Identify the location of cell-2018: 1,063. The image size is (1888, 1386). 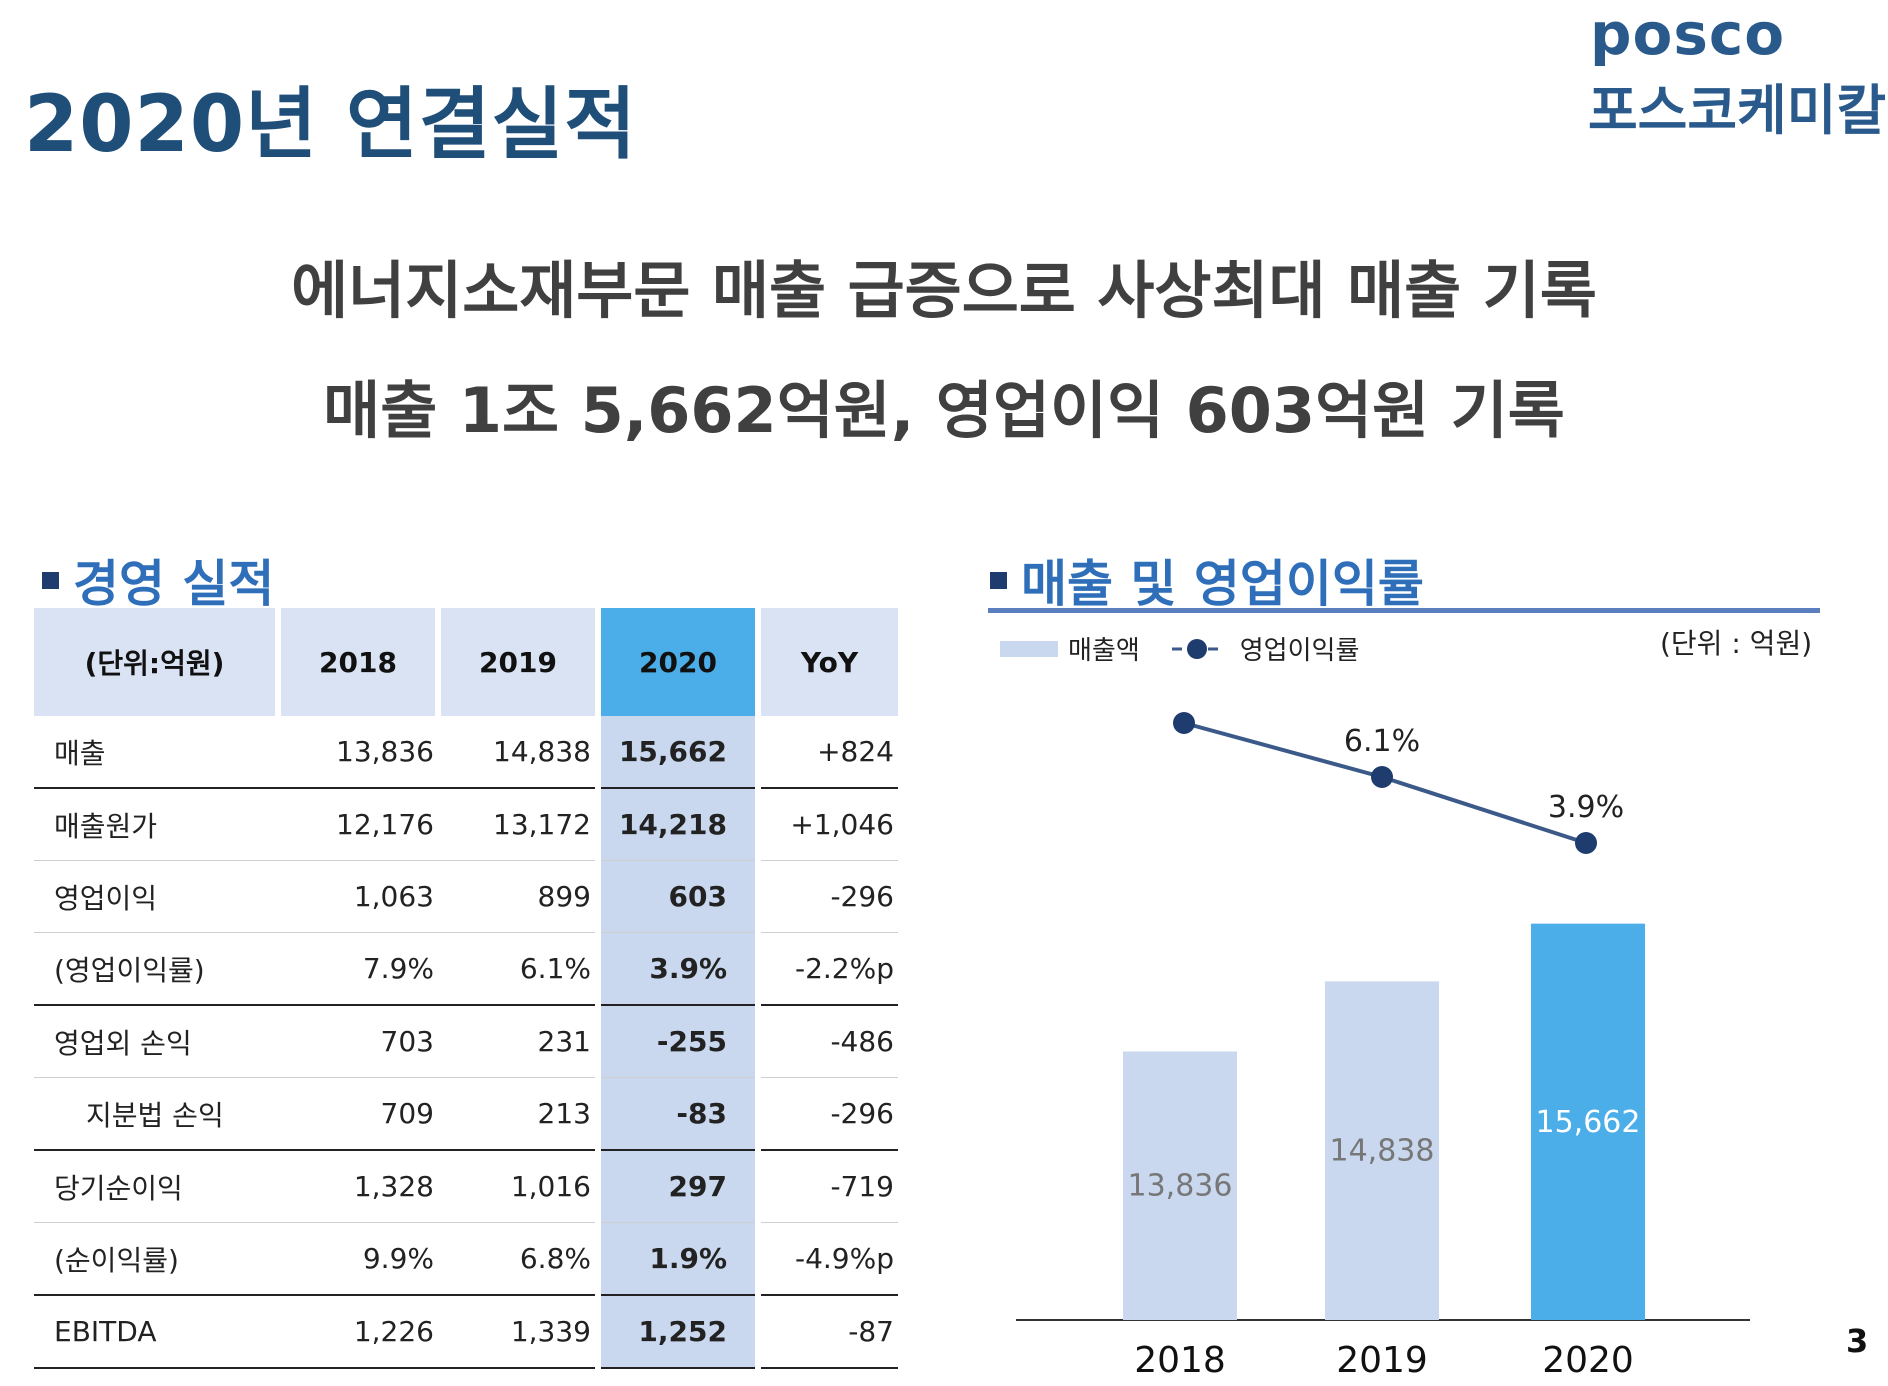
(358, 896).